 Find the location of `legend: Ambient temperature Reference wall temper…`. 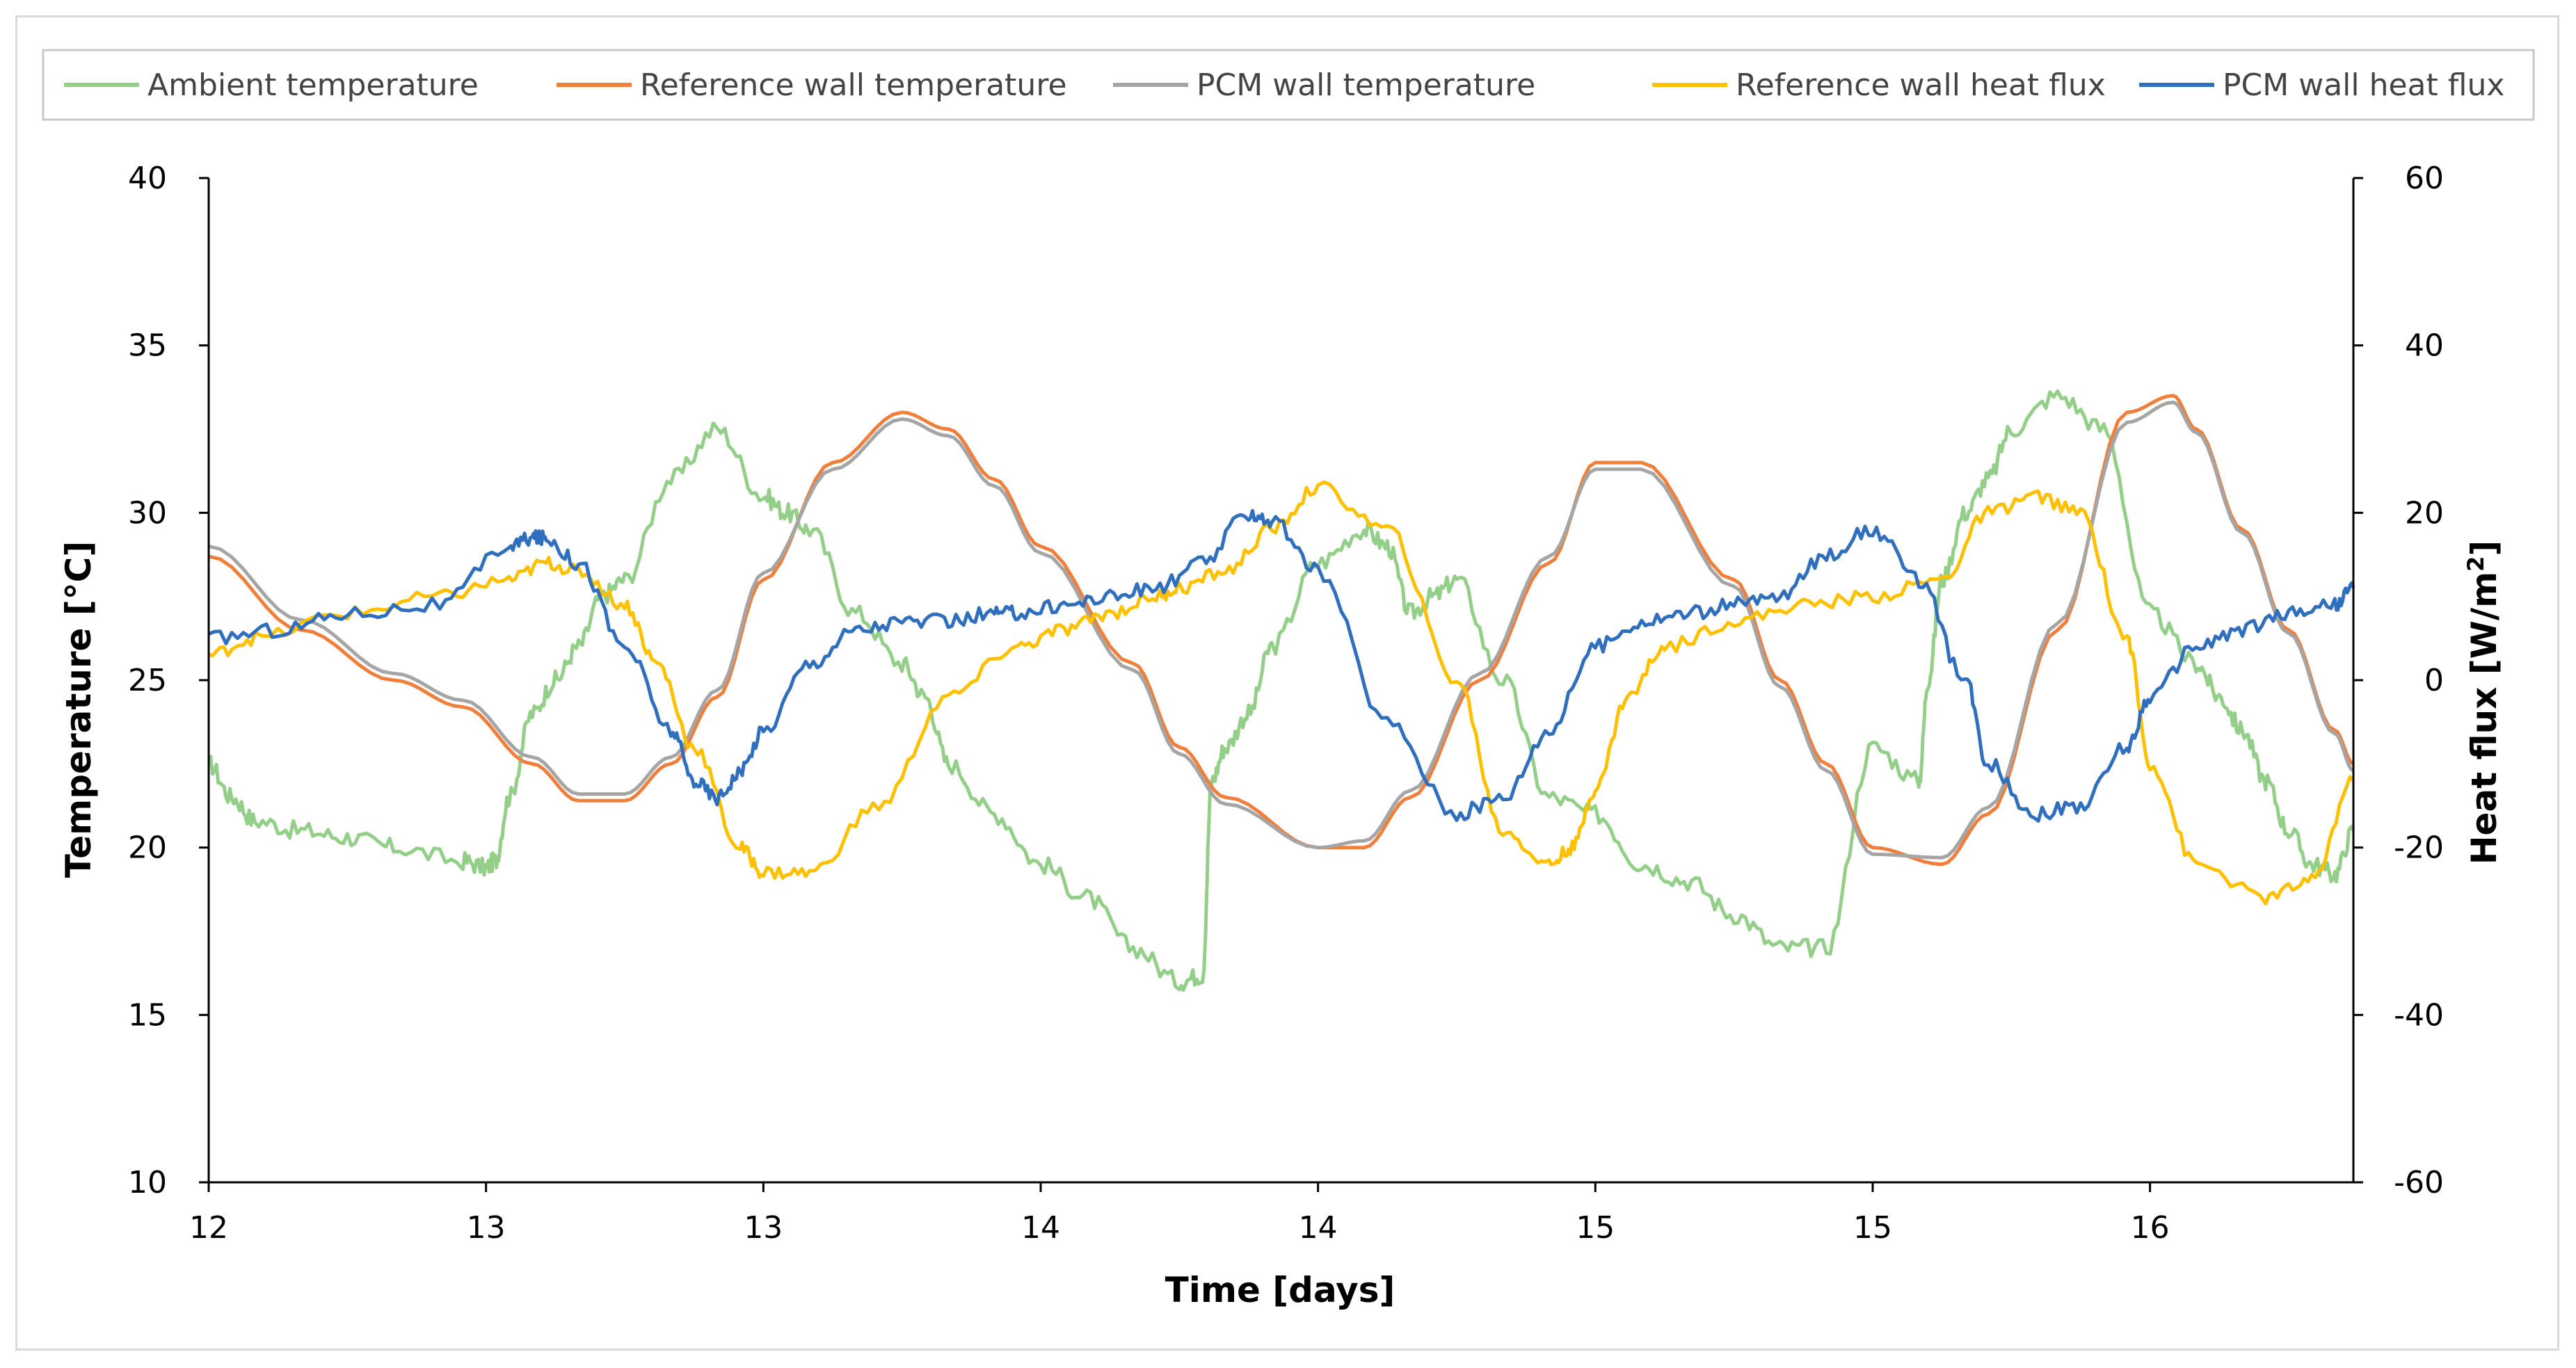

legend: Ambient temperature Reference wall temper… is located at coordinates (1288, 85).